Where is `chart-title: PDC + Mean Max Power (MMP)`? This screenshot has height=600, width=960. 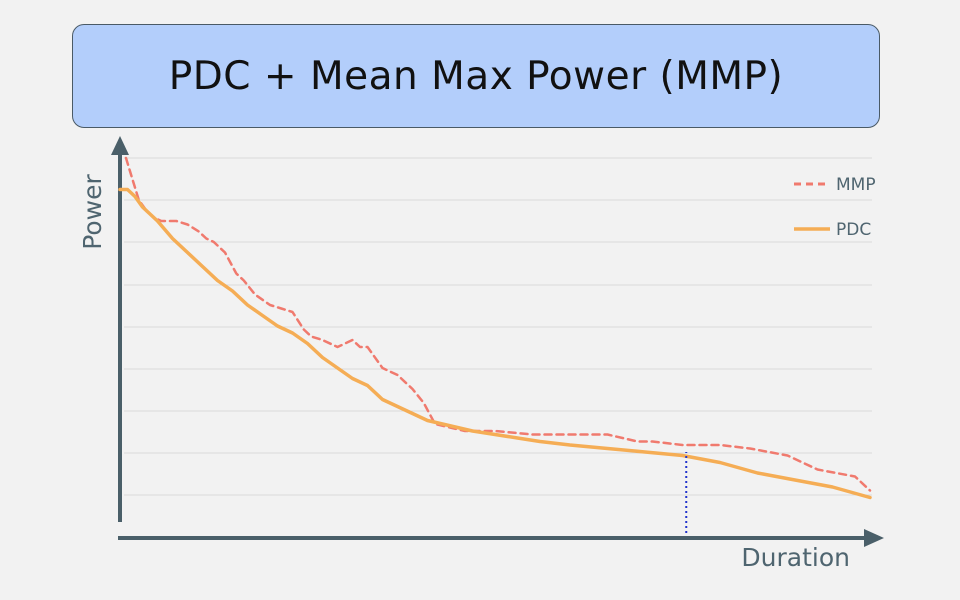 chart-title: PDC + Mean Max Power (MMP) is located at coordinates (476, 76).